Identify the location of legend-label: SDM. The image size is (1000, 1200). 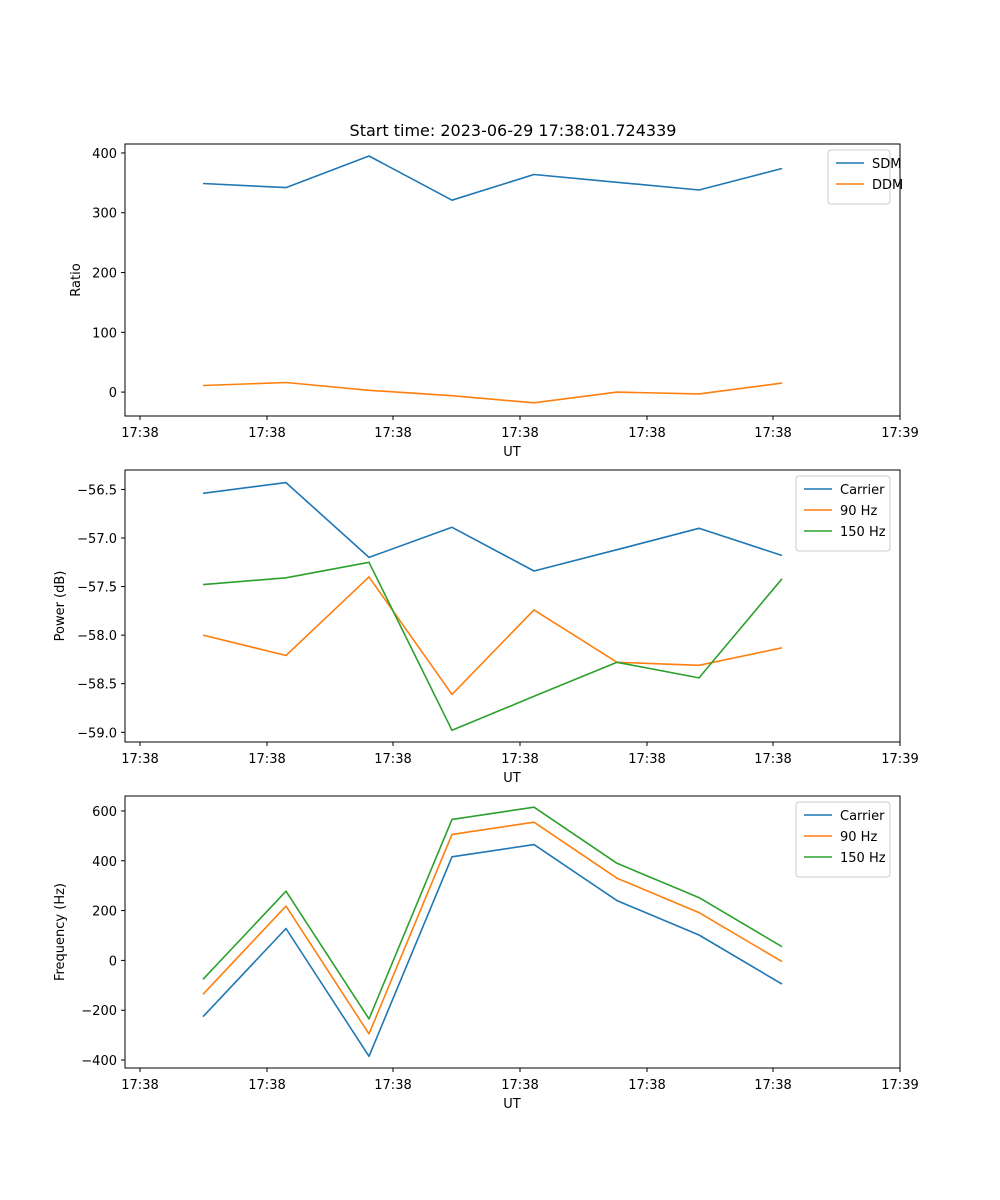
(886, 164).